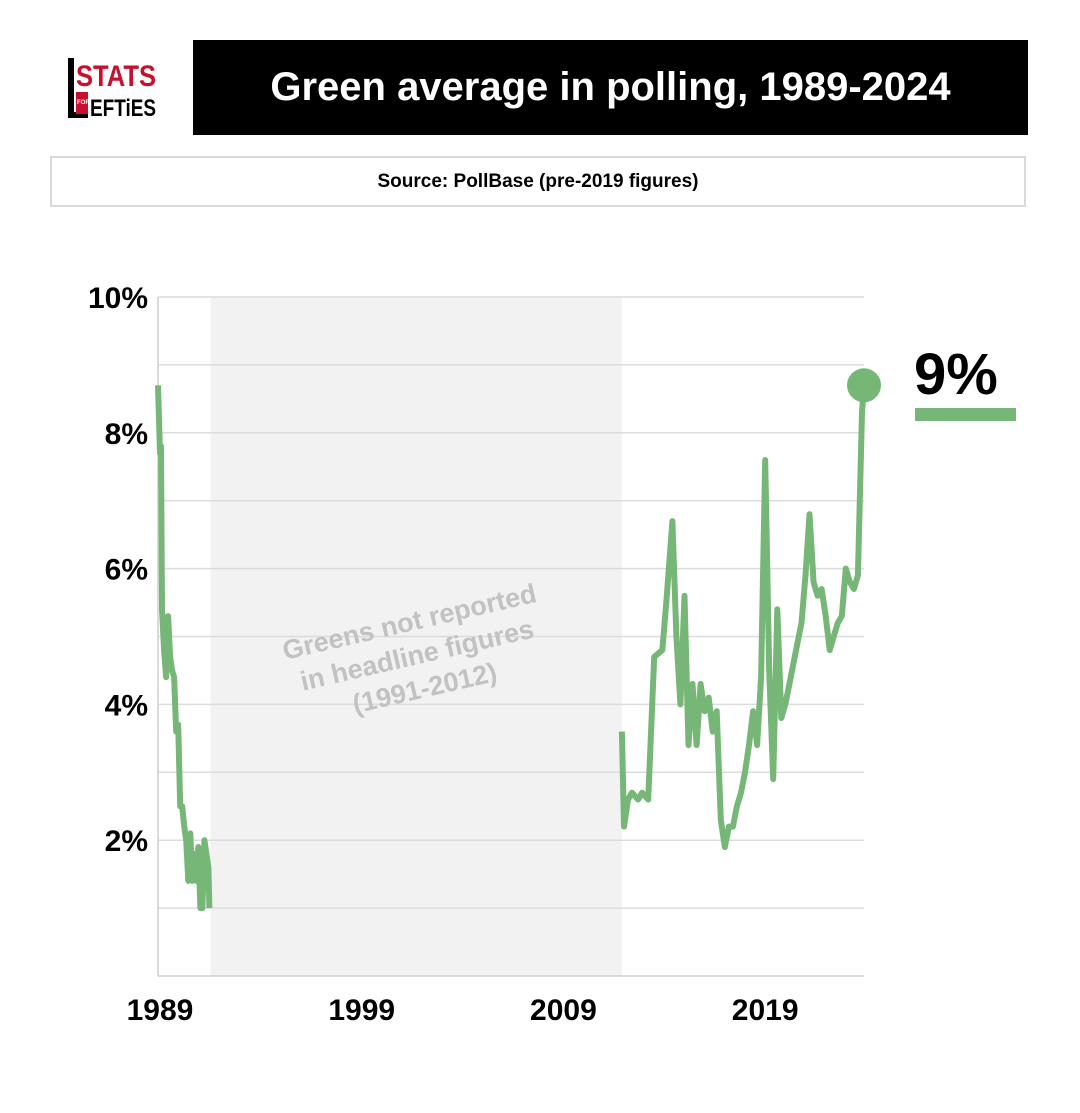 This screenshot has height=1113, width=1080. Describe the element at coordinates (116, 76) in the screenshot. I see `logo-text-top: STATS` at that location.